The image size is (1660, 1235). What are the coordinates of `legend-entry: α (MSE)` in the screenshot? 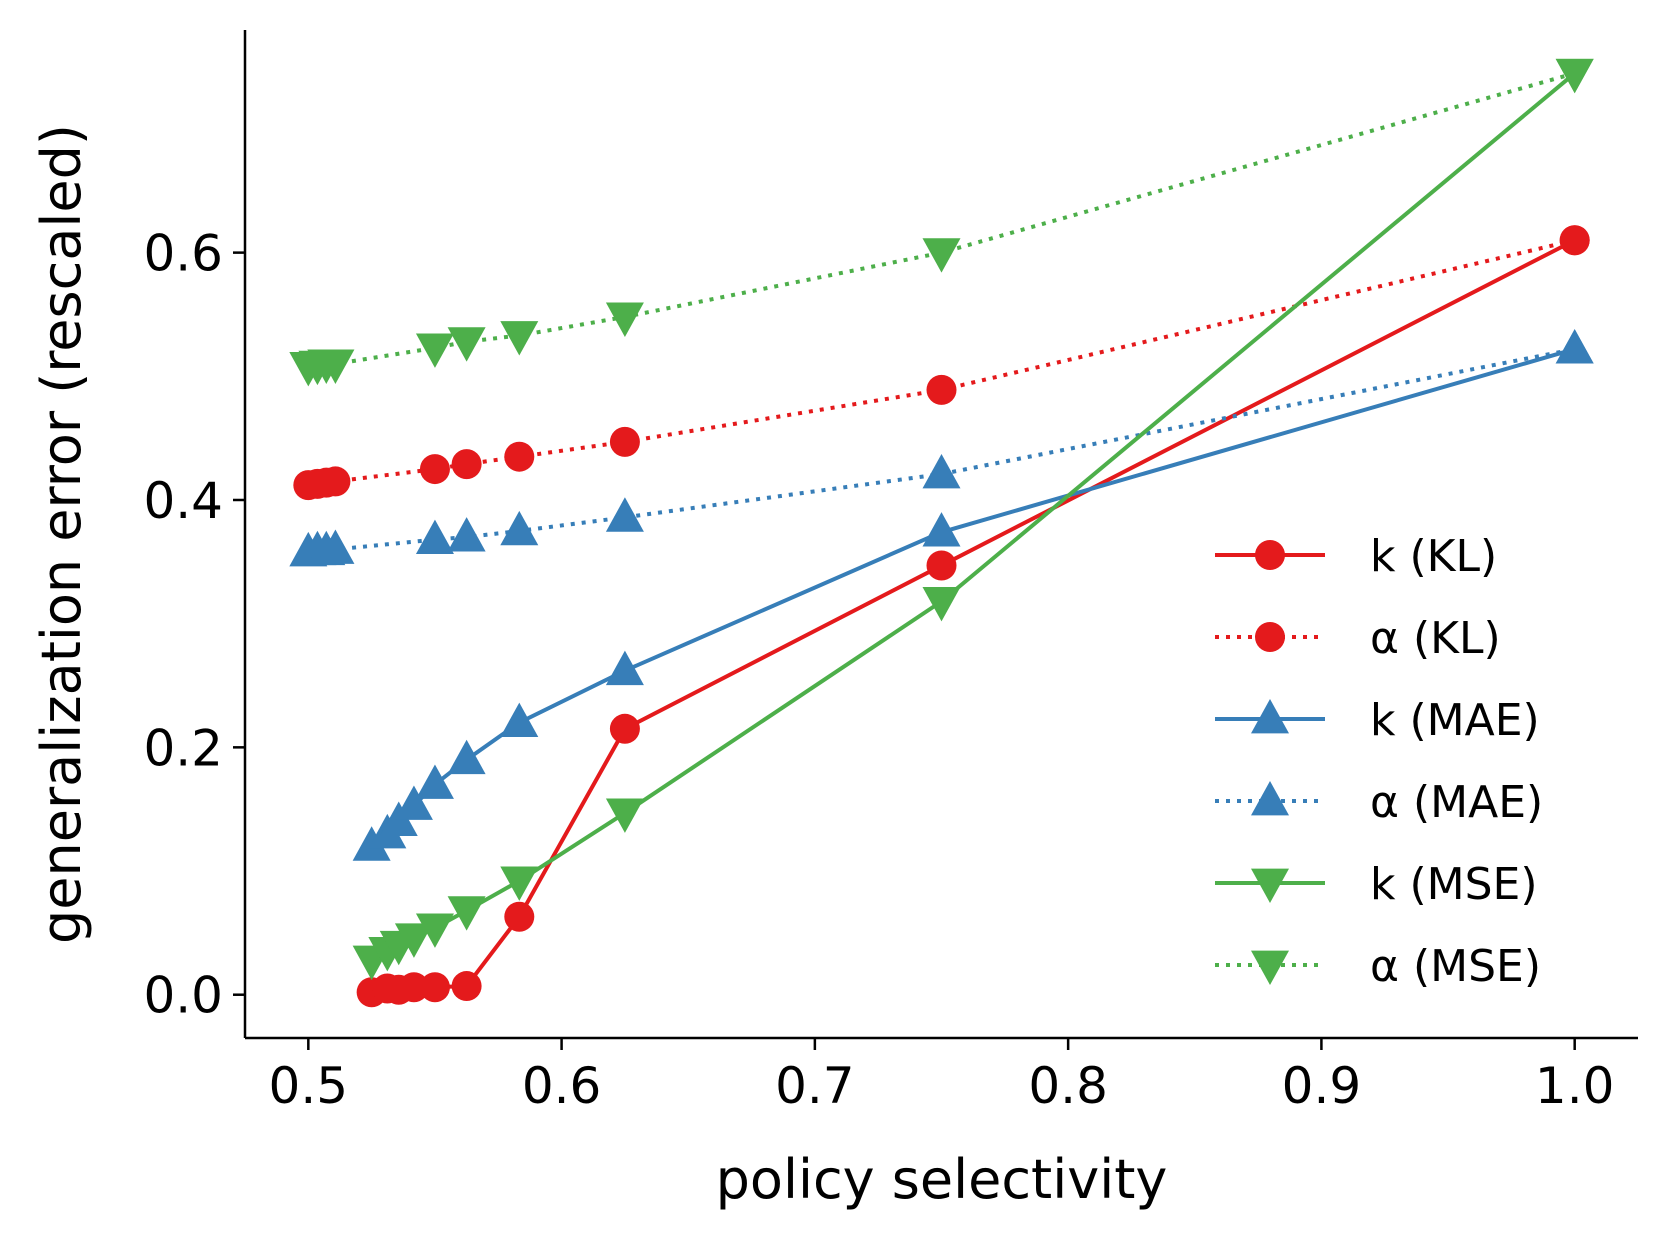 It's located at (1378, 966).